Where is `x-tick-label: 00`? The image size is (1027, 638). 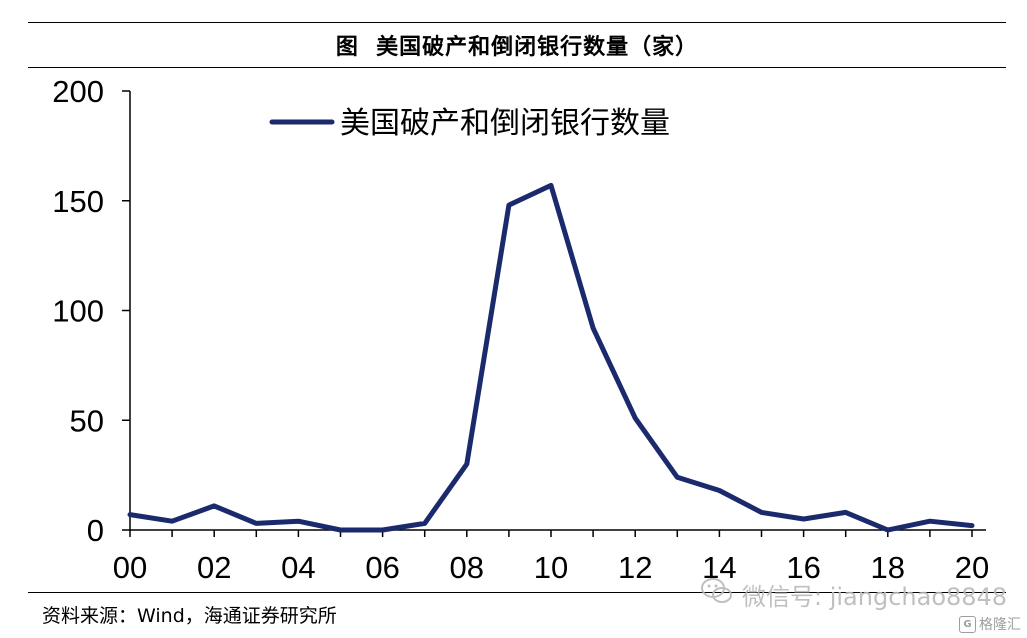 x-tick-label: 00 is located at coordinates (130, 567).